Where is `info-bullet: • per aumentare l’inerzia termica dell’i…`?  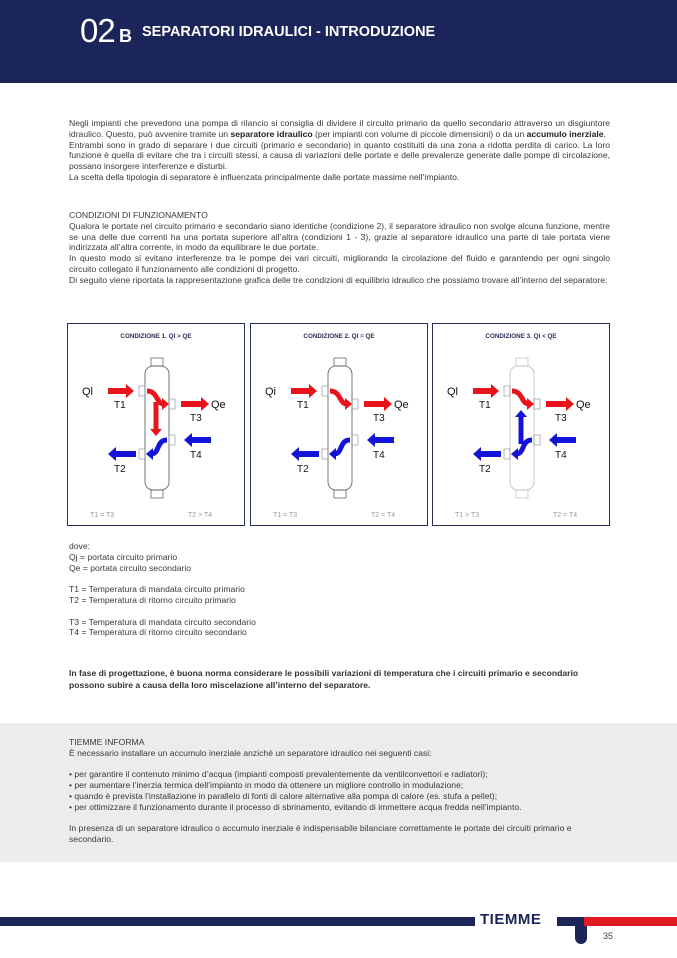 info-bullet: • per aumentare l’inerzia termica dell’i… is located at coordinates (266, 785).